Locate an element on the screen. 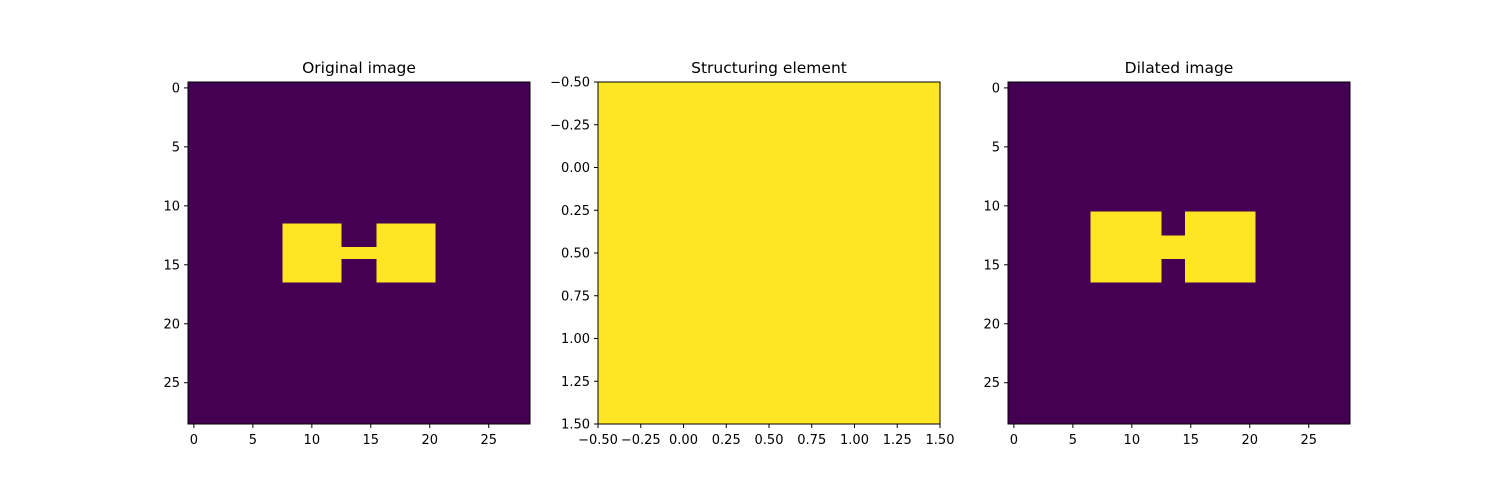 The width and height of the screenshot is (1500, 500). chart-title: Original image is located at coordinates (359, 68).